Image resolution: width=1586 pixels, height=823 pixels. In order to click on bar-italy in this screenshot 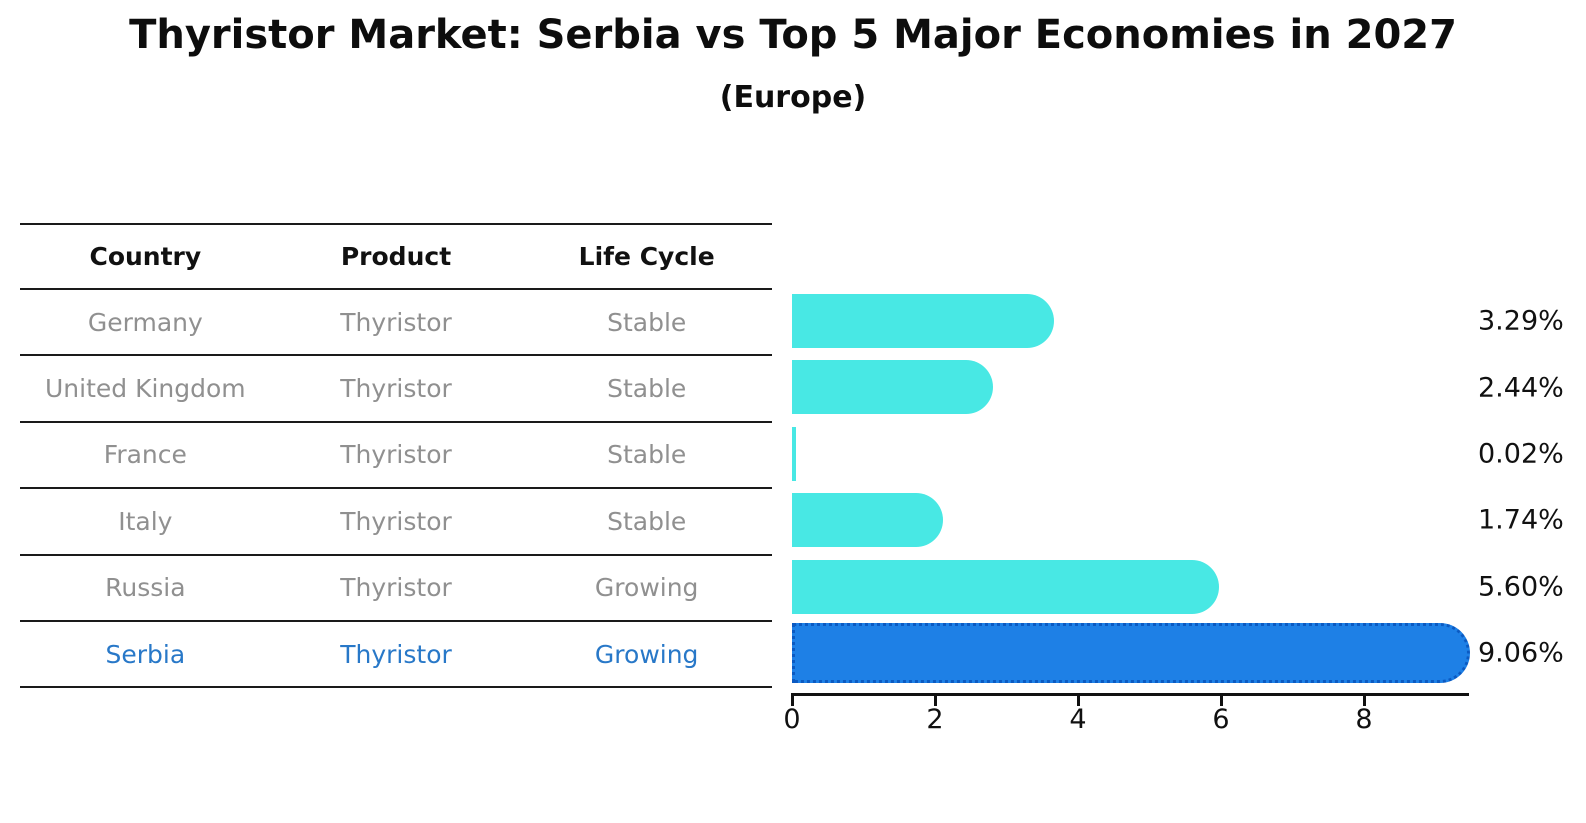, I will do `click(868, 520)`.